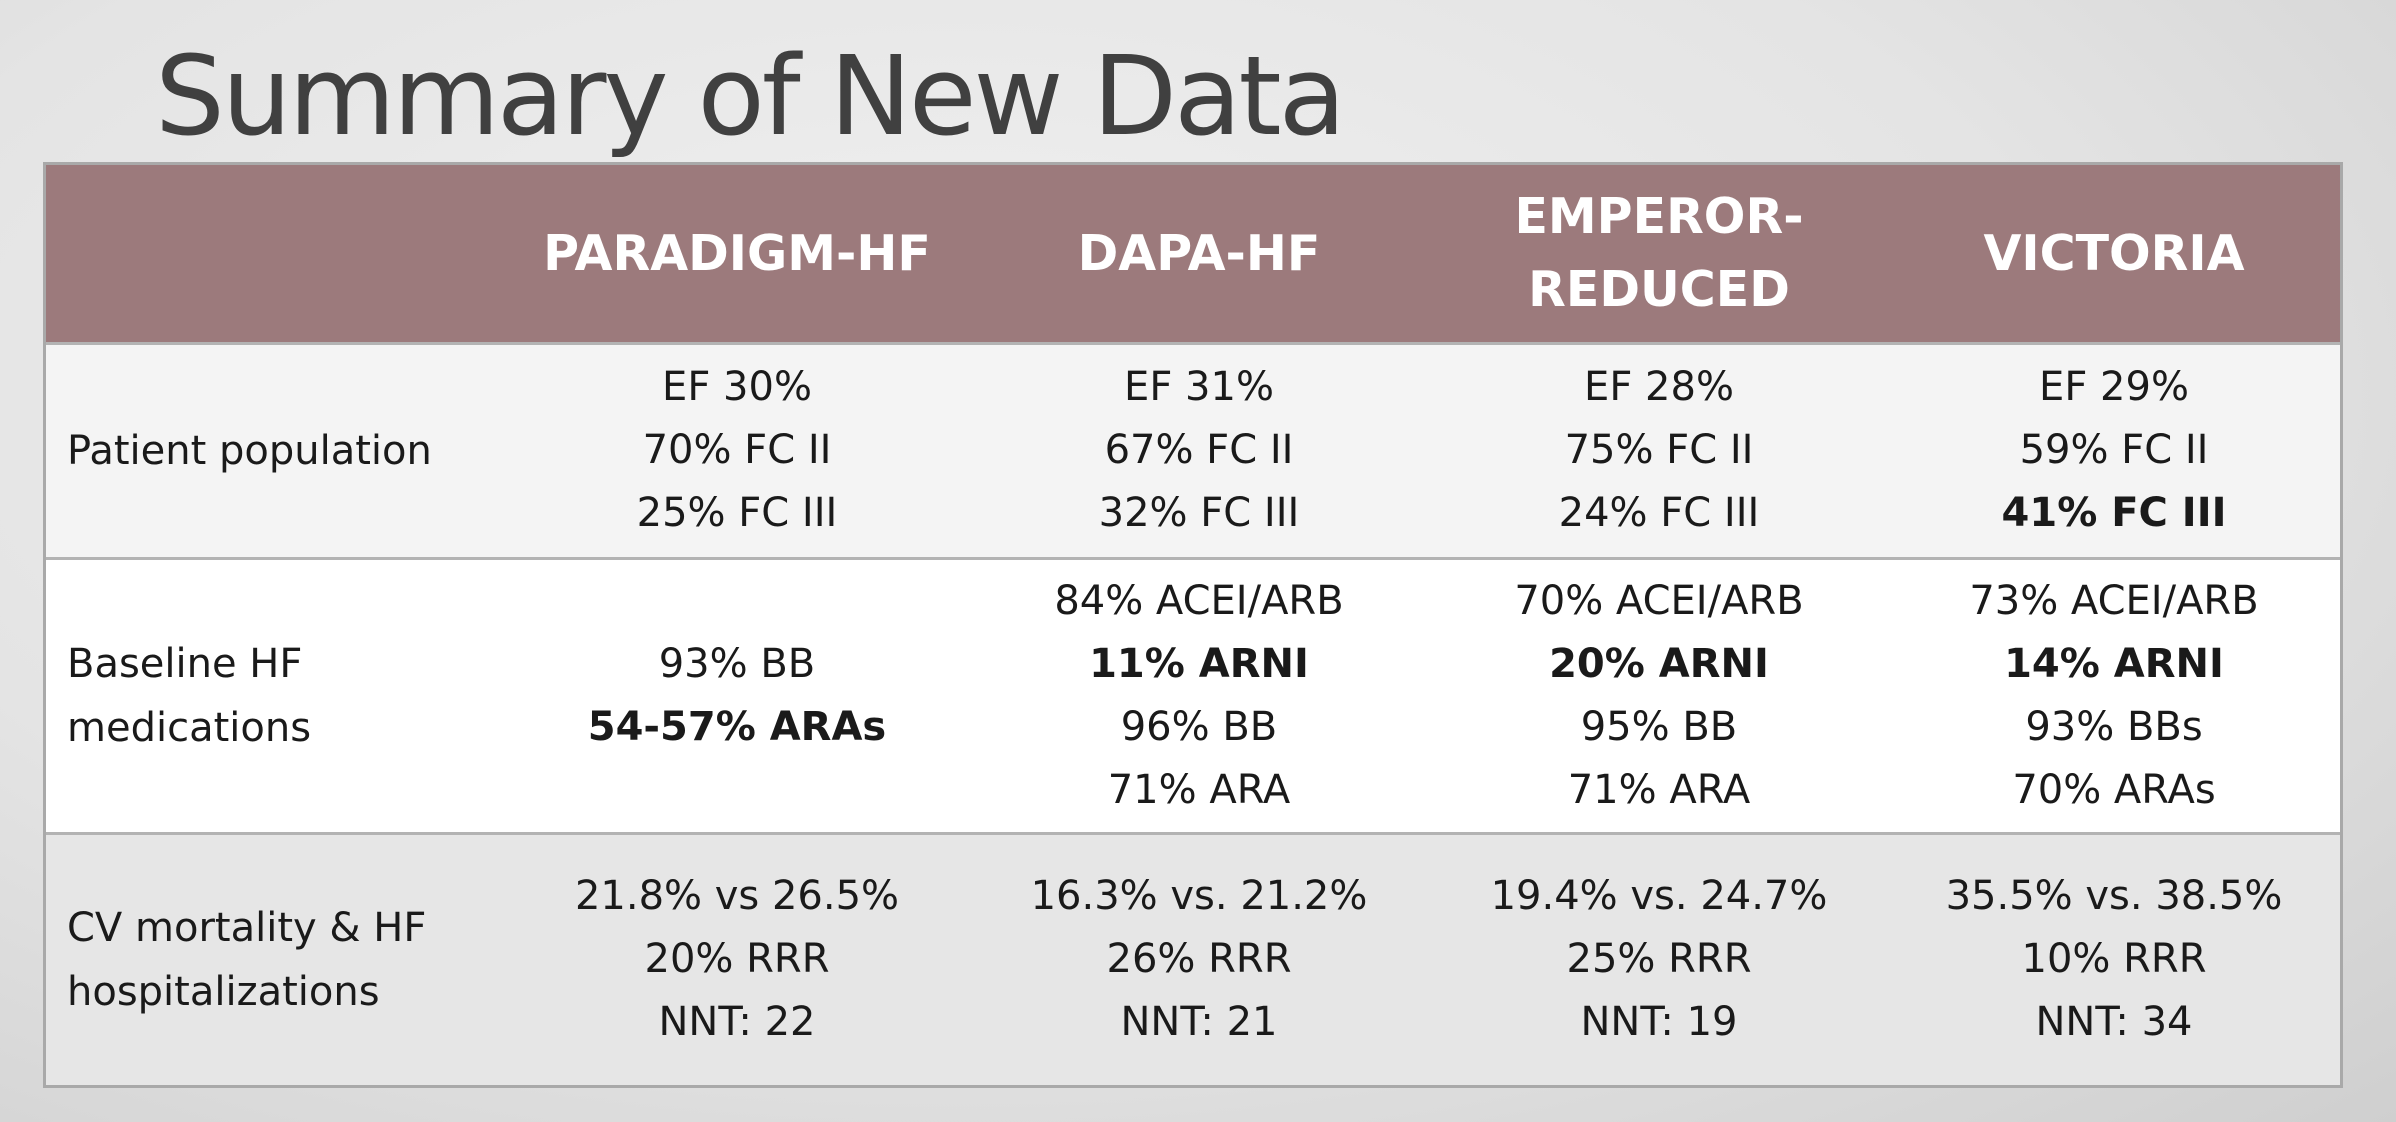 The image size is (2396, 1122). Describe the element at coordinates (737, 694) in the screenshot. I see `table-cell: 93% BB 54-57% ARAs` at that location.